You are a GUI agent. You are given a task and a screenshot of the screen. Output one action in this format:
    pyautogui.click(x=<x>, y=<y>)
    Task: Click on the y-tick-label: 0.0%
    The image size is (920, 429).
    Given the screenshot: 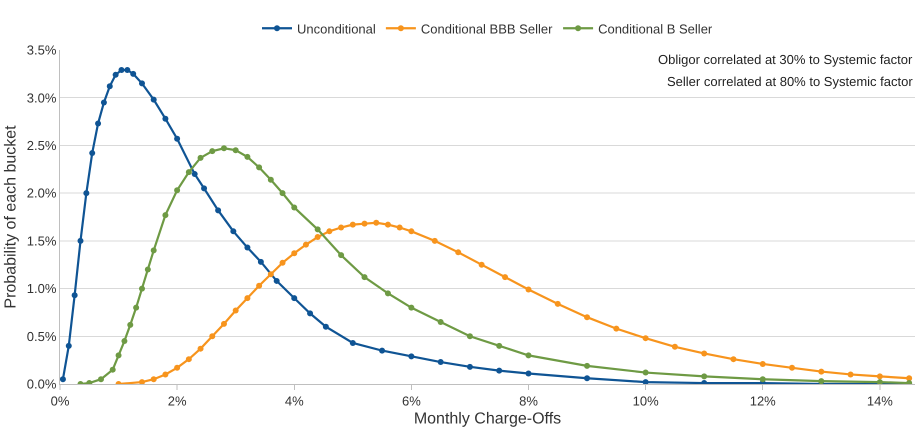 What is the action you would take?
    pyautogui.click(x=41, y=384)
    